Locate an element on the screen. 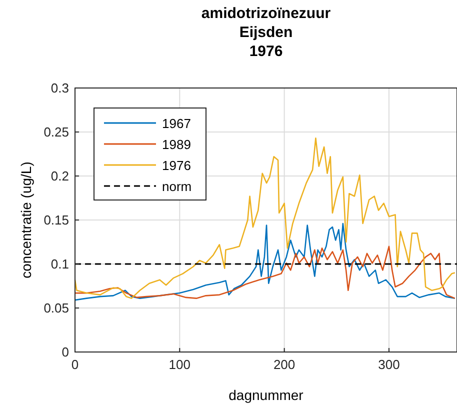  x-tick-label: 100 is located at coordinates (179, 364).